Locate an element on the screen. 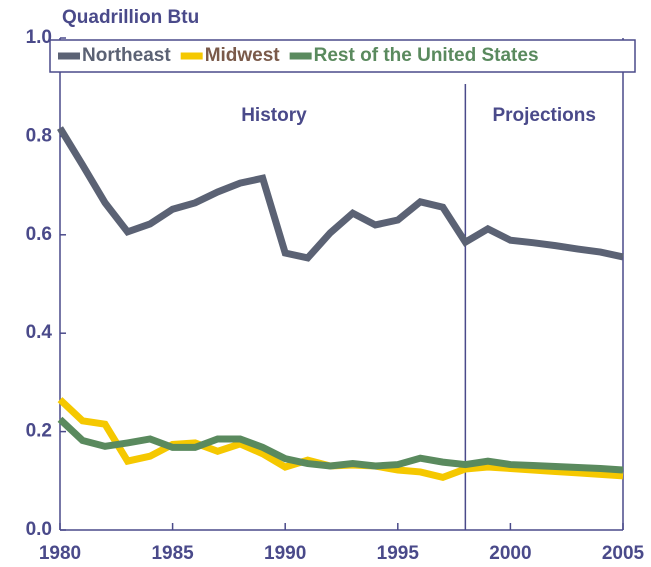  legend-box is located at coordinates (342, 56).